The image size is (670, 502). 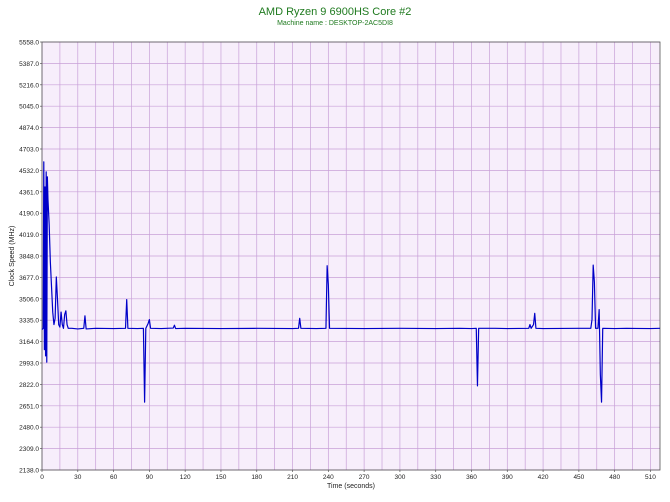 I want to click on y-tick-label: 2480.0, so click(x=29, y=428).